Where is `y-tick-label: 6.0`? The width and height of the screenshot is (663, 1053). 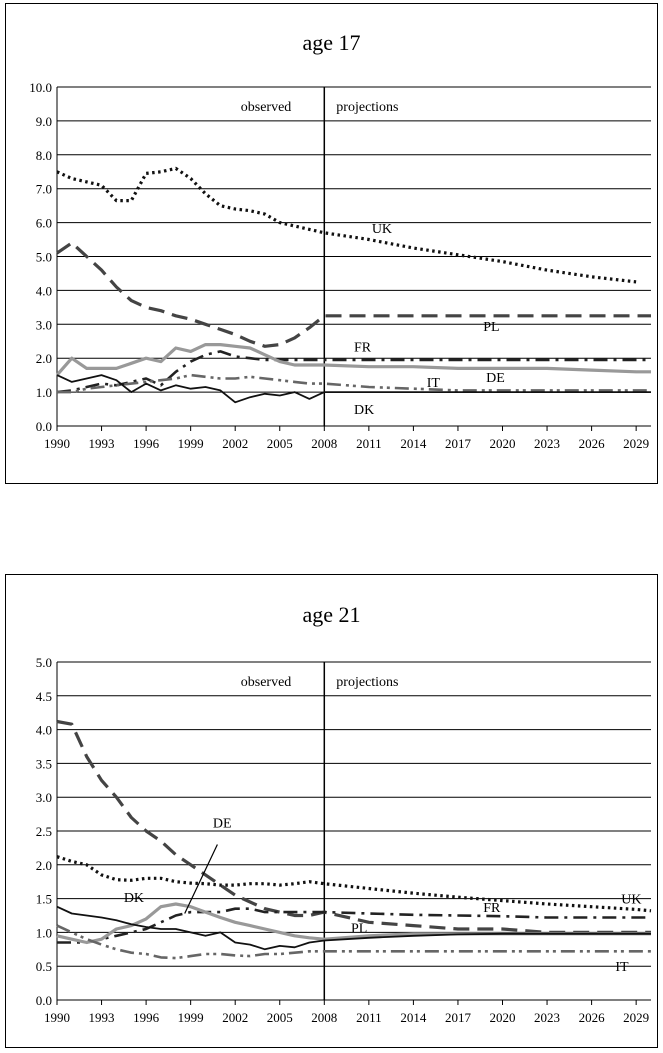
y-tick-label: 6.0 is located at coordinates (44, 223).